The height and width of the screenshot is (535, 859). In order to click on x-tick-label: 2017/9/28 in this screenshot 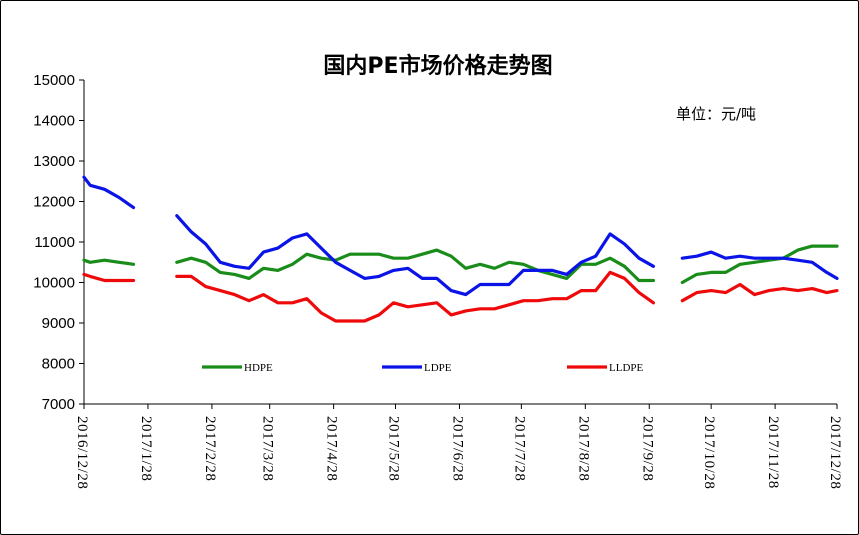, I will do `click(647, 448)`.